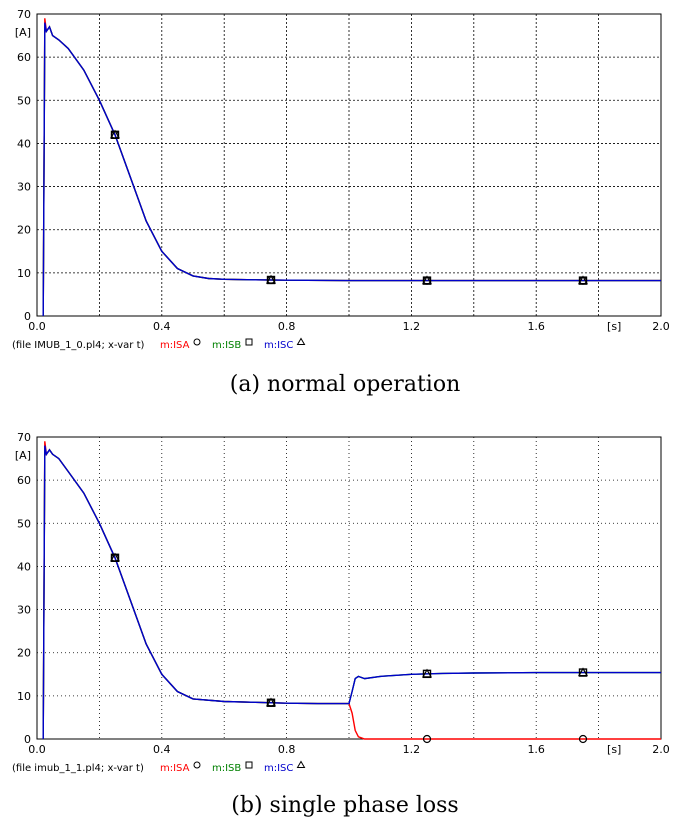 Image resolution: width=681 pixels, height=826 pixels. I want to click on caption-normal-operation: (a) normal operation, so click(345, 384).